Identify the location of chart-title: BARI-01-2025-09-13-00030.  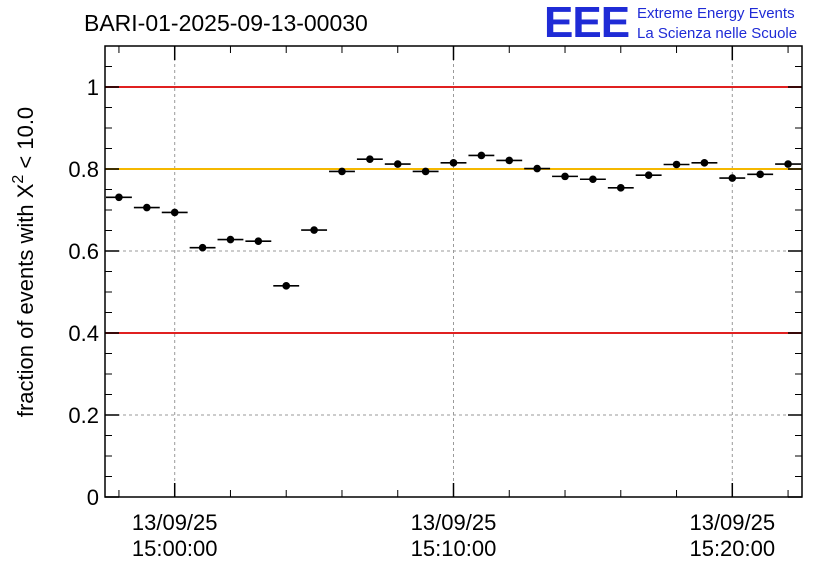
(226, 23).